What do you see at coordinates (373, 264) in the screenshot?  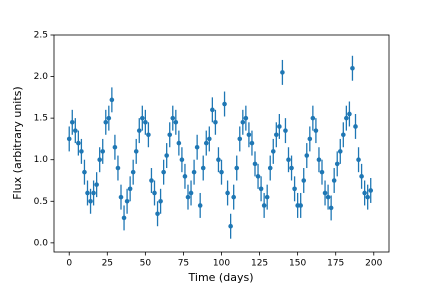 I see `x-tick-label: 200` at bounding box center [373, 264].